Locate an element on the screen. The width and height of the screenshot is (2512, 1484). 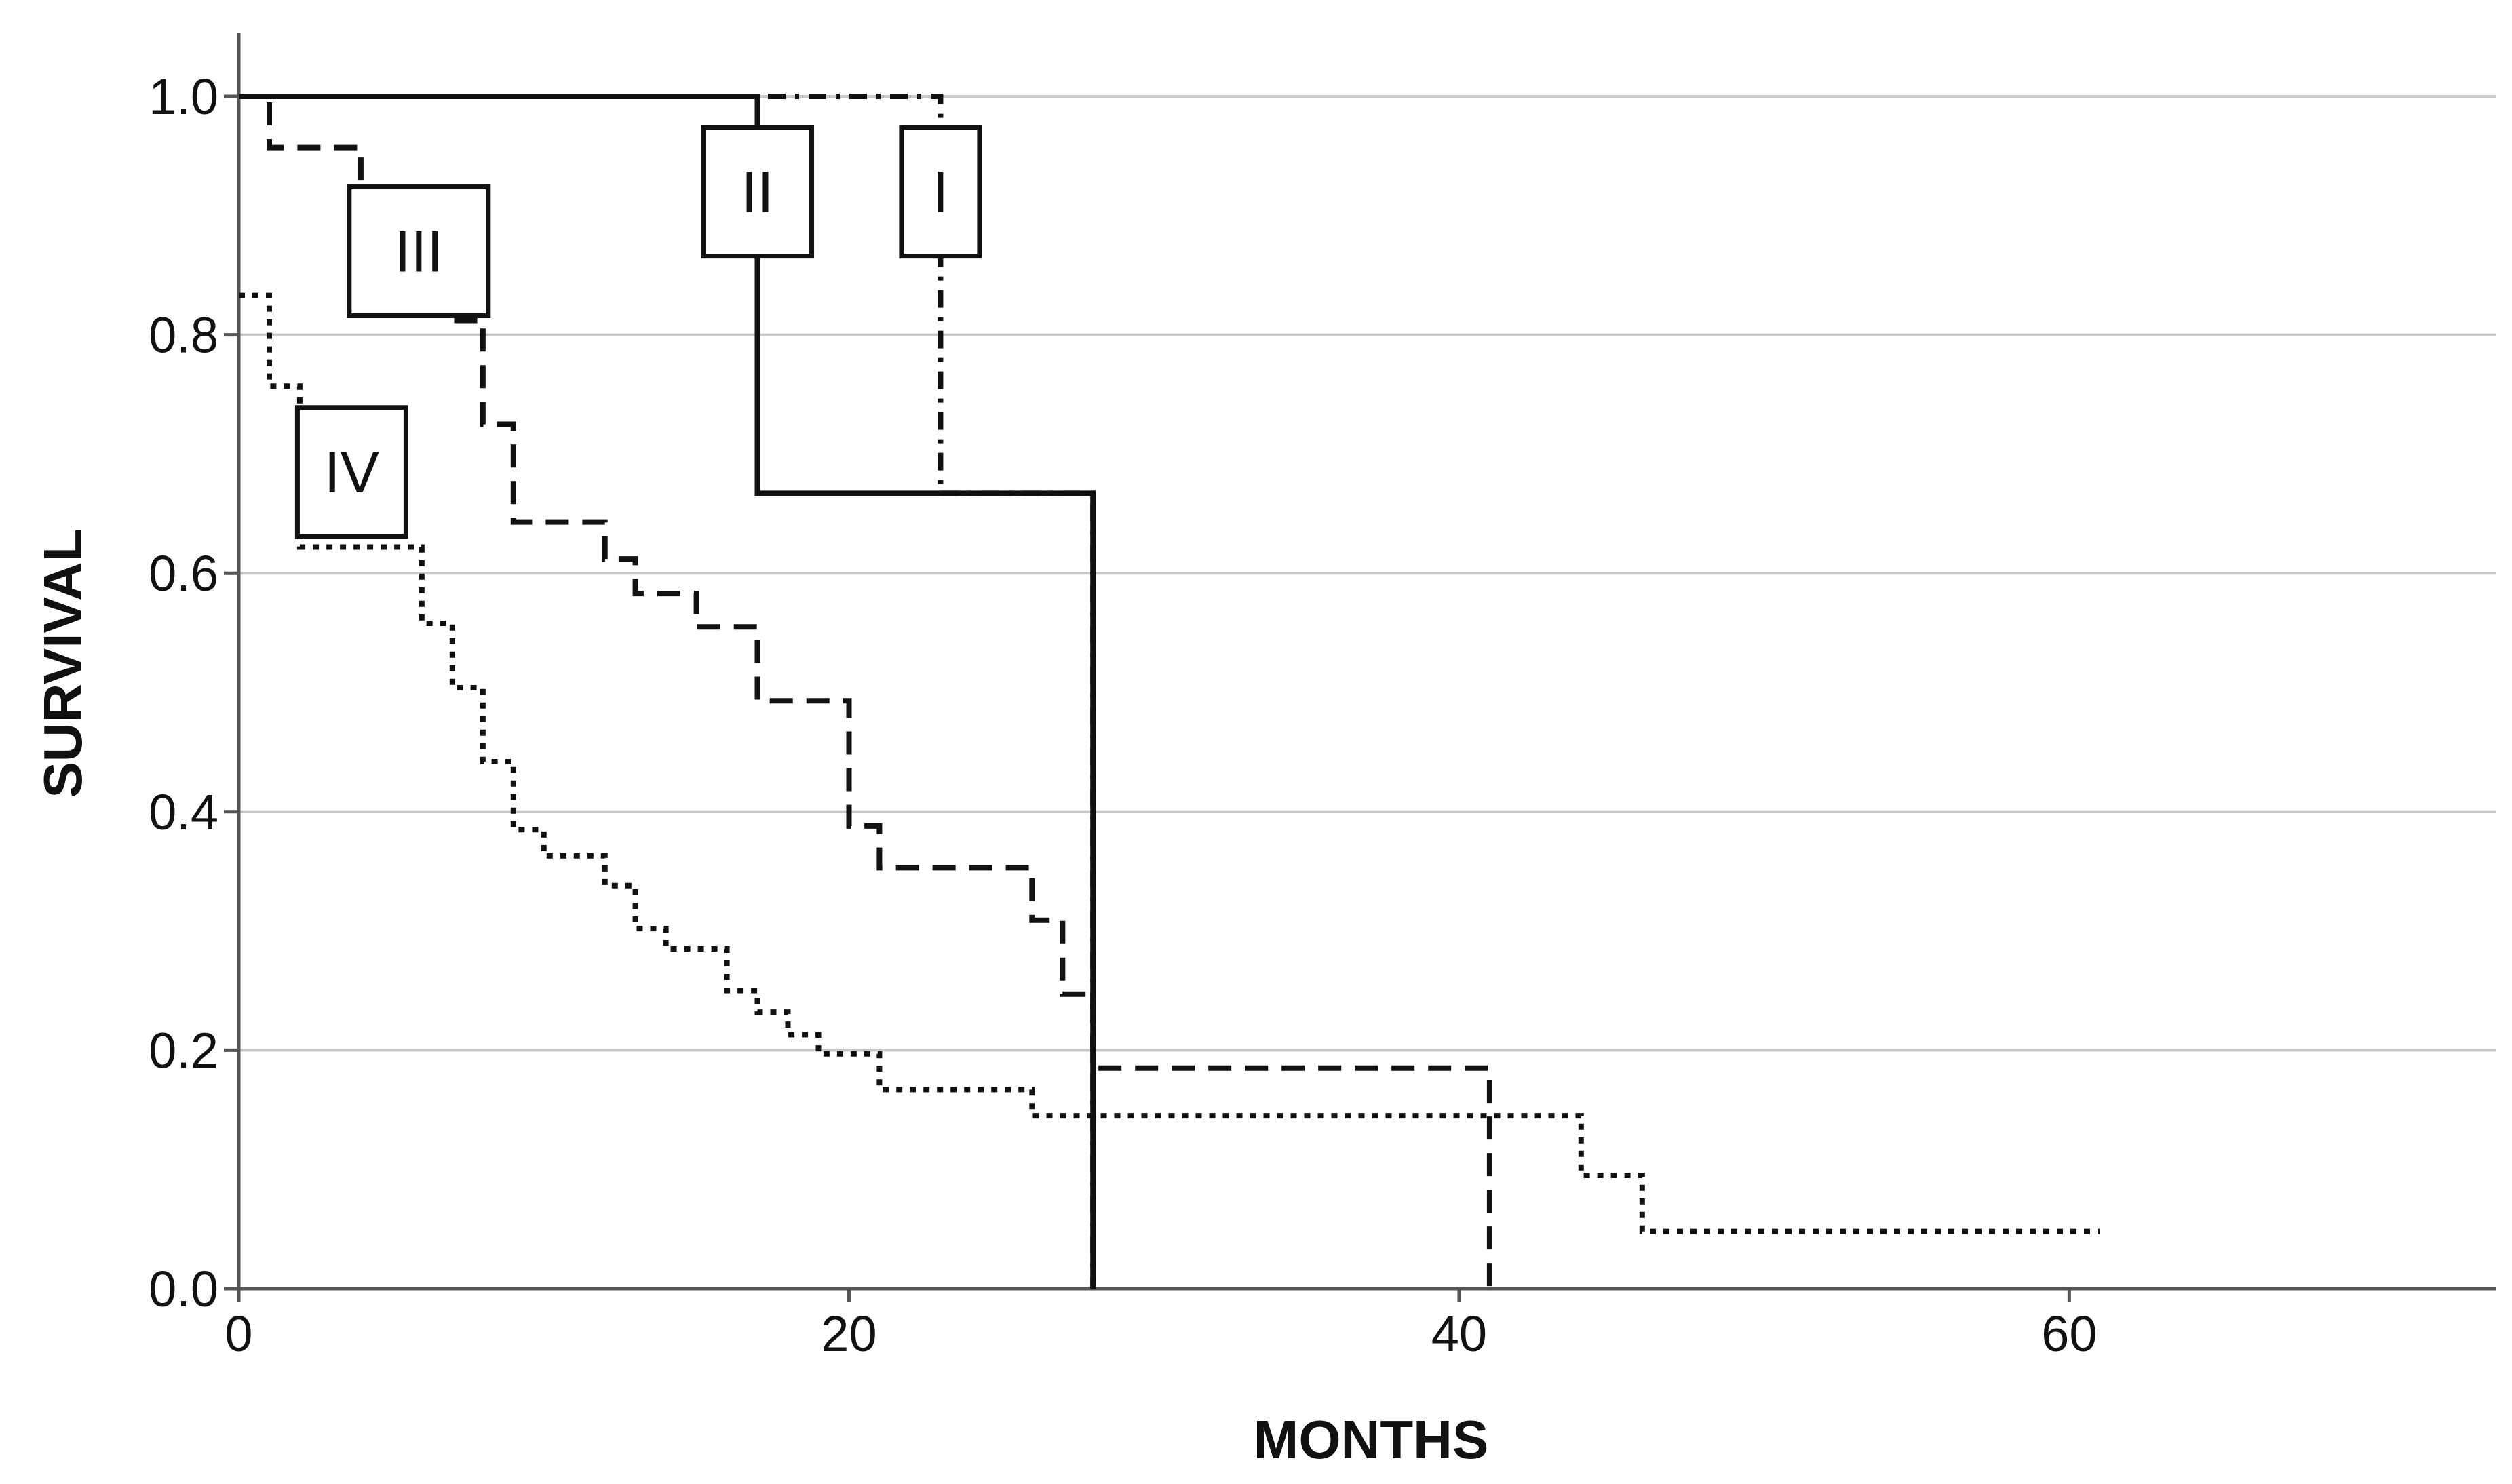
x-tick-label-0: 0 is located at coordinates (238, 1334).